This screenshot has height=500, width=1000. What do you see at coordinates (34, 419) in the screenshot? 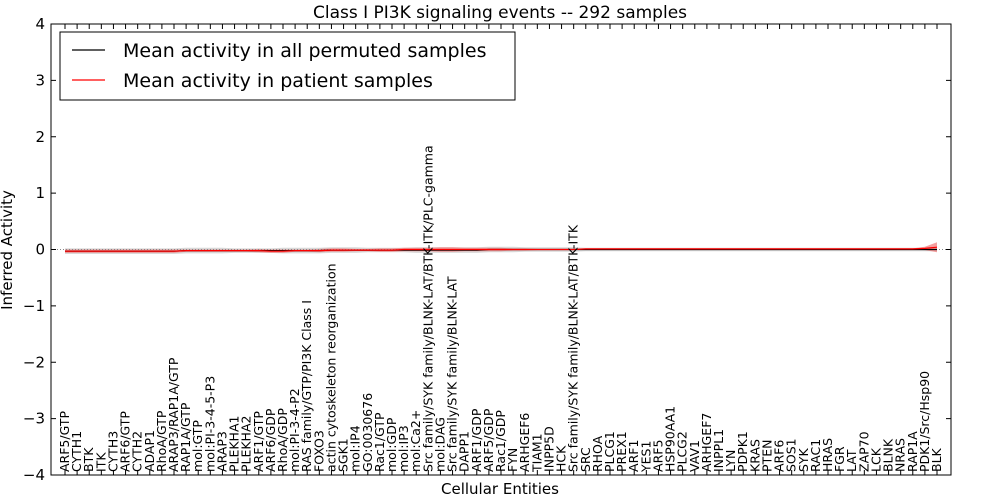
I see `y-tick-label: −3` at bounding box center [34, 419].